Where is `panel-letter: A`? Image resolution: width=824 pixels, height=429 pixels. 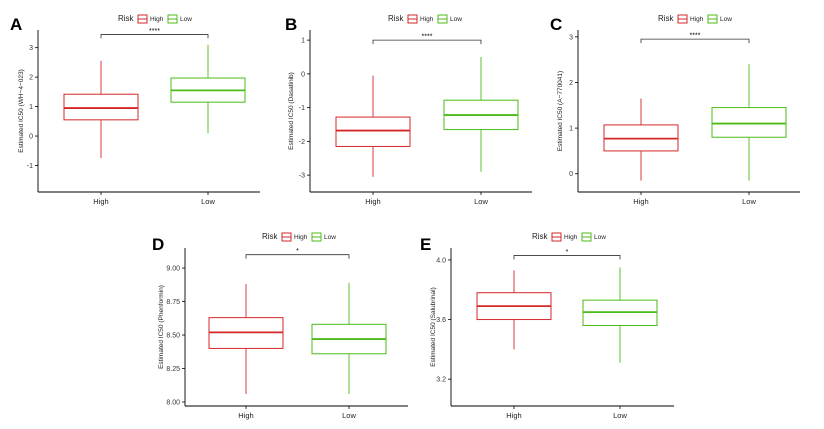 panel-letter: A is located at coordinates (16, 24).